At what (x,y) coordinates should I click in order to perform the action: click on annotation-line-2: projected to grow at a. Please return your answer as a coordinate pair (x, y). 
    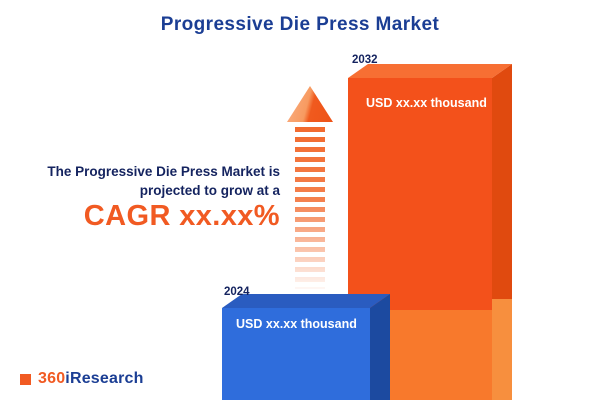
    Looking at the image, I should click on (209, 190).